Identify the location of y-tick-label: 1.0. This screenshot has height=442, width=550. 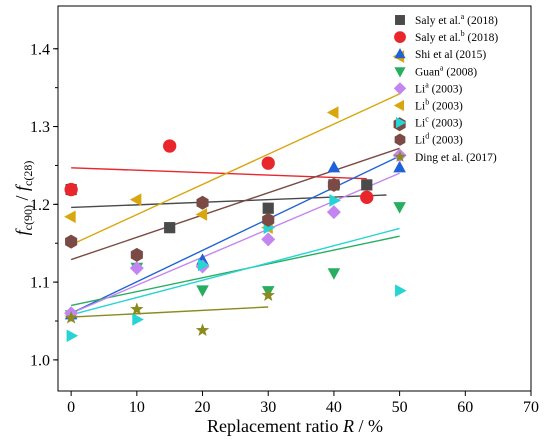
(40, 360).